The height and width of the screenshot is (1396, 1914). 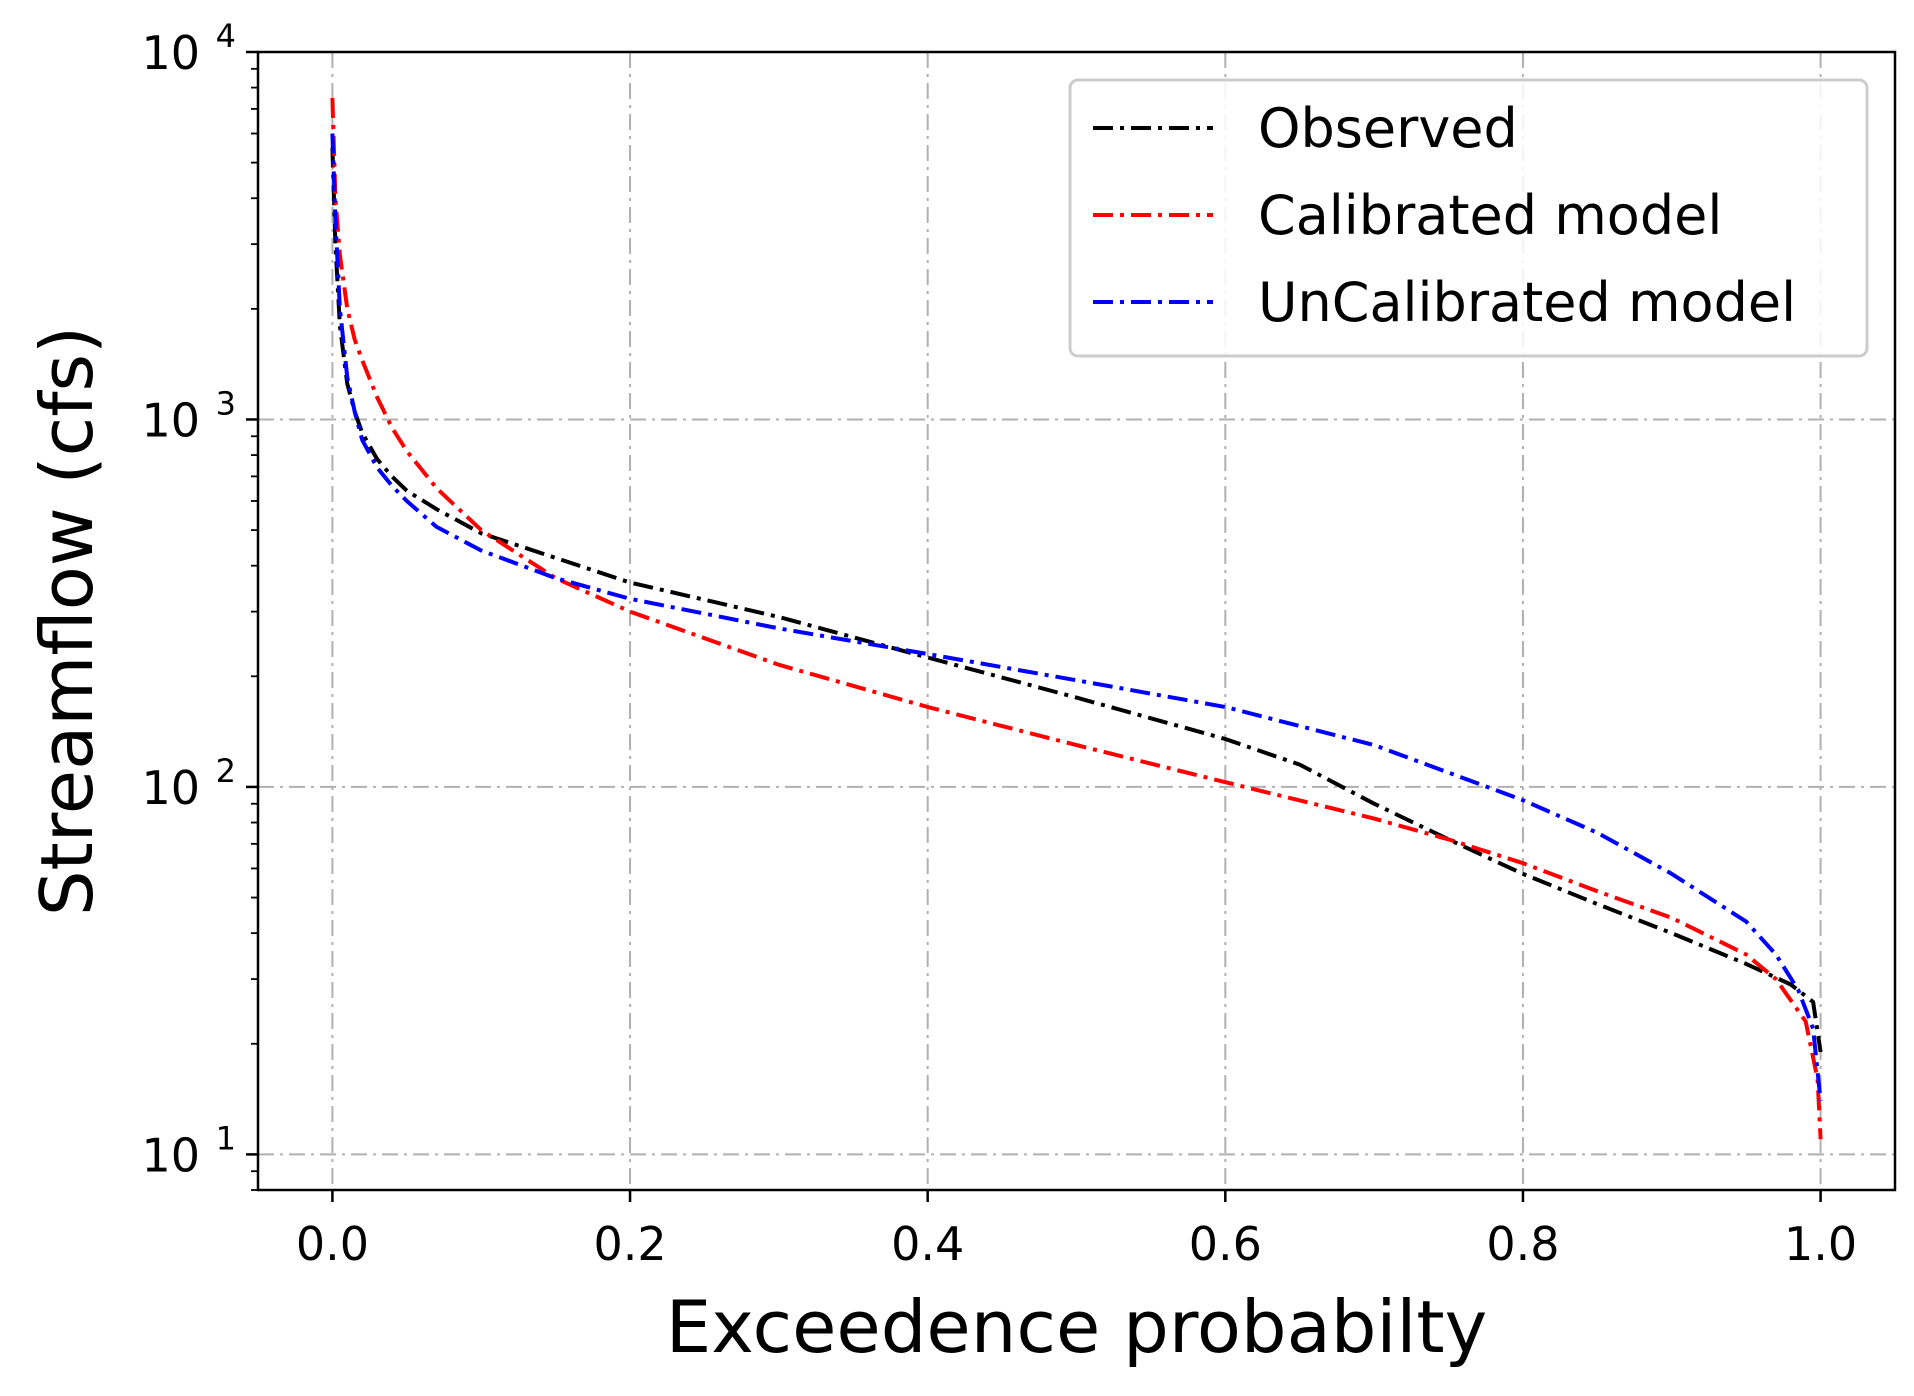 What do you see at coordinates (226, 1138) in the screenshot?
I see `y-tick-exponent: 1` at bounding box center [226, 1138].